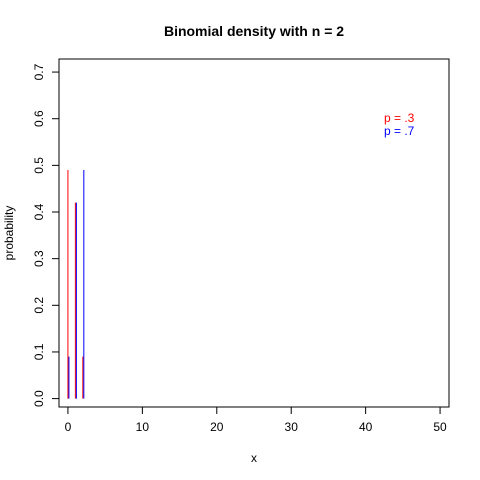 The height and width of the screenshot is (480, 480). What do you see at coordinates (217, 427) in the screenshot?
I see `x-tick-label: 20` at bounding box center [217, 427].